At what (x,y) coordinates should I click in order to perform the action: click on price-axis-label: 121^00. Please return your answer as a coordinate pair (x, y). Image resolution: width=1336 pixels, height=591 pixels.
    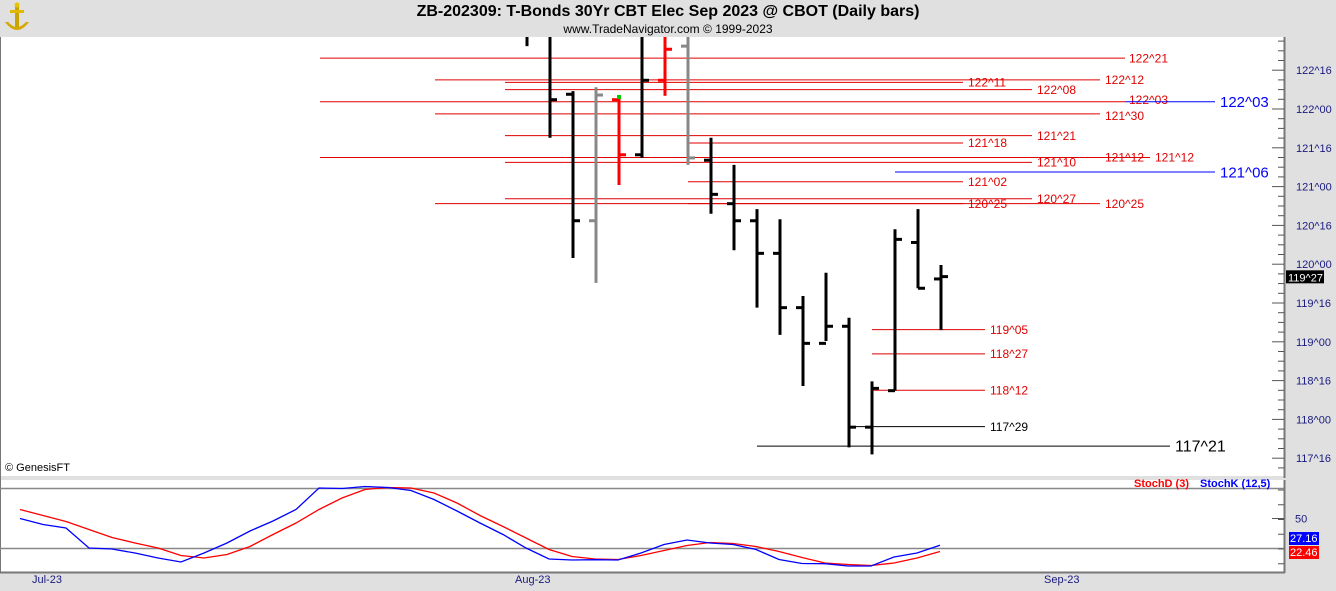
    Looking at the image, I should click on (1314, 188).